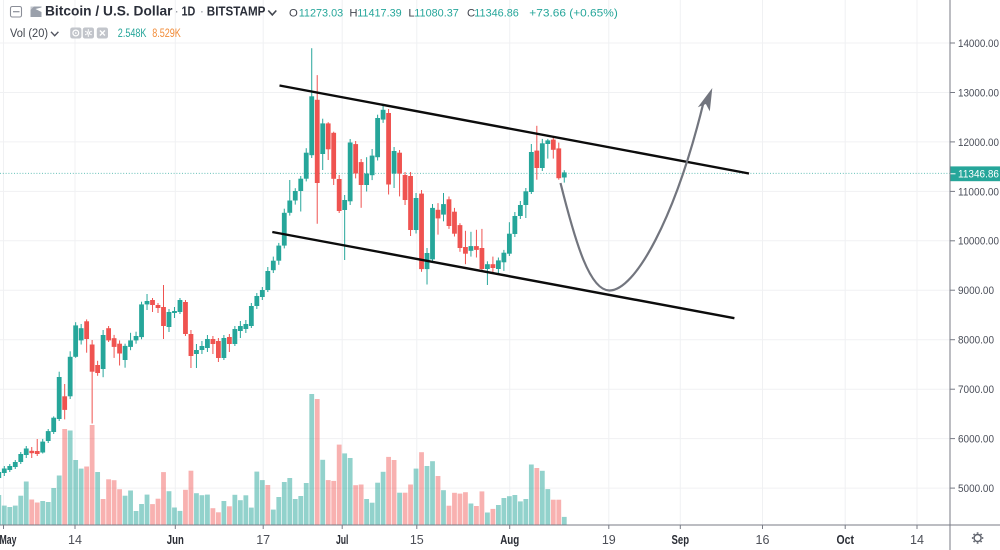 This screenshot has height=550, width=1000. I want to click on svg-text: H, so click(353, 14).